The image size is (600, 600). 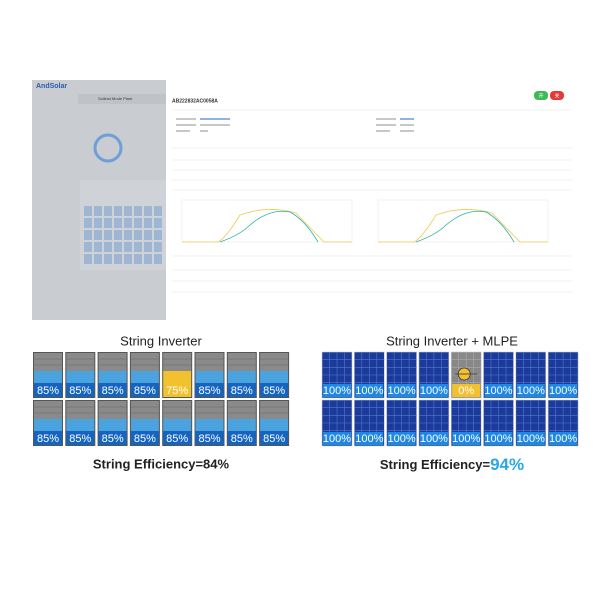 I want to click on on-button, so click(x=541, y=95).